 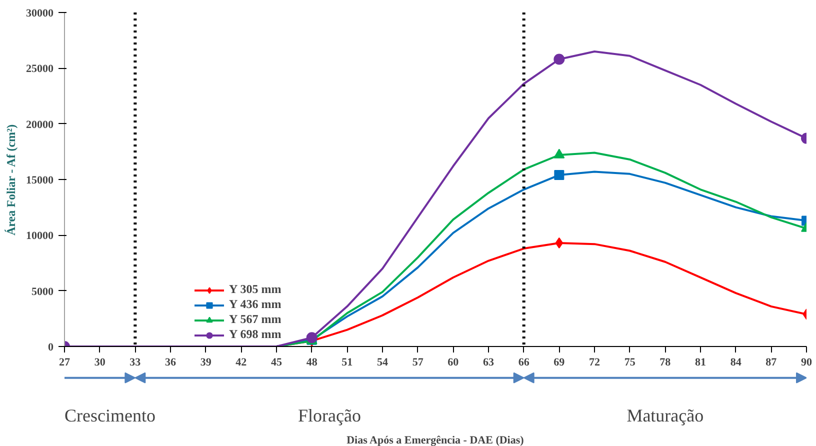 What do you see at coordinates (276, 362) in the screenshot?
I see `x-tick-label: 45` at bounding box center [276, 362].